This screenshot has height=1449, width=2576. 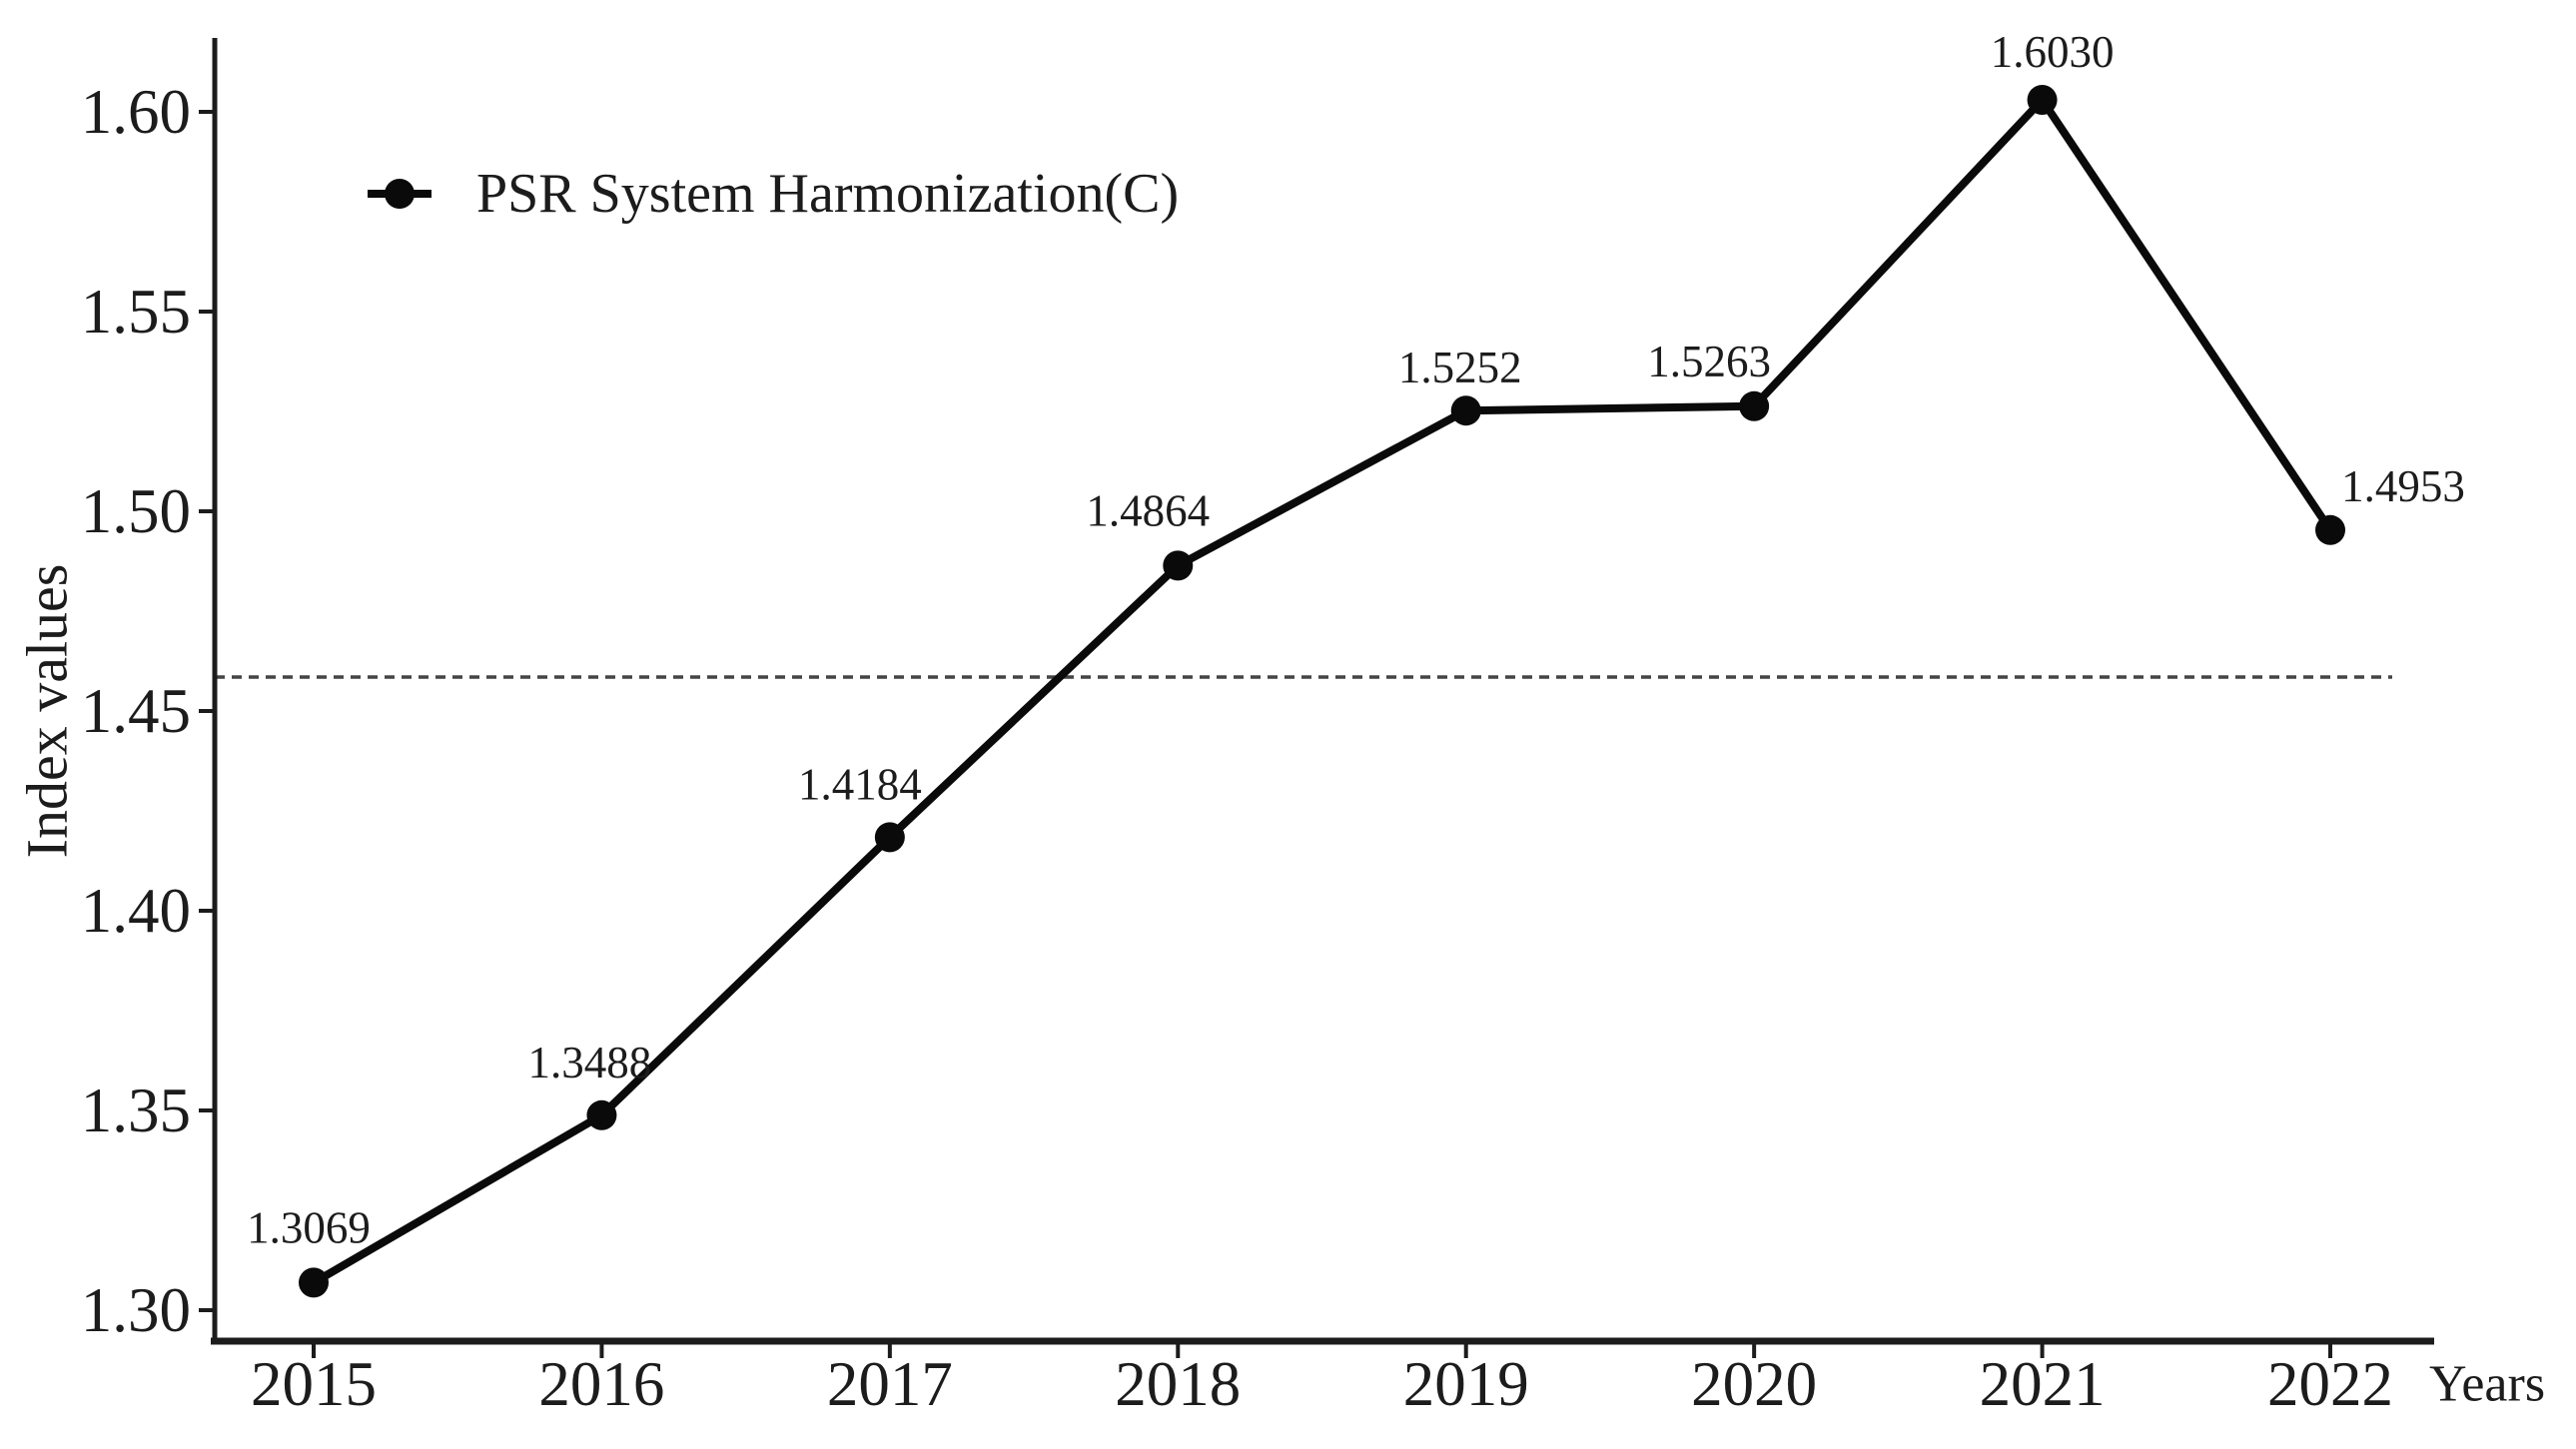 What do you see at coordinates (136, 1310) in the screenshot?
I see `y-tick-label: 1.30` at bounding box center [136, 1310].